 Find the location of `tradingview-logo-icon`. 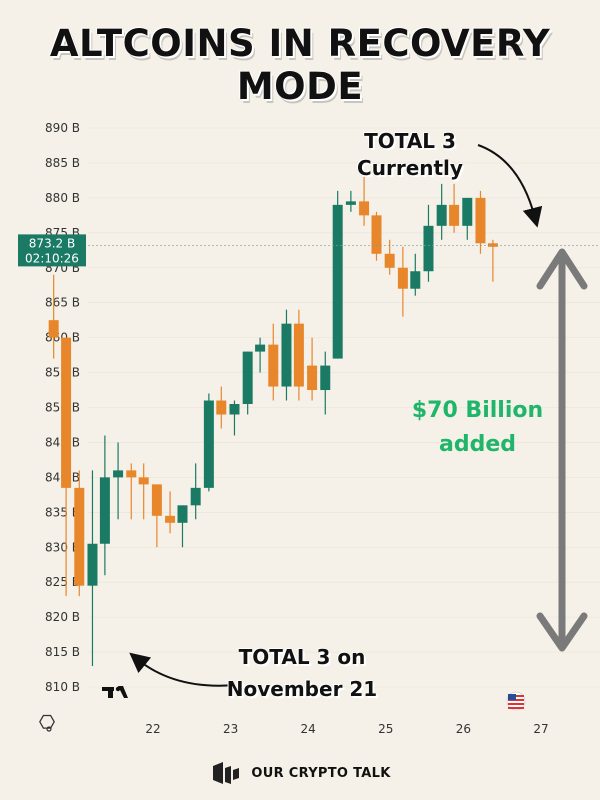

tradingview-logo-icon is located at coordinates (115, 692).